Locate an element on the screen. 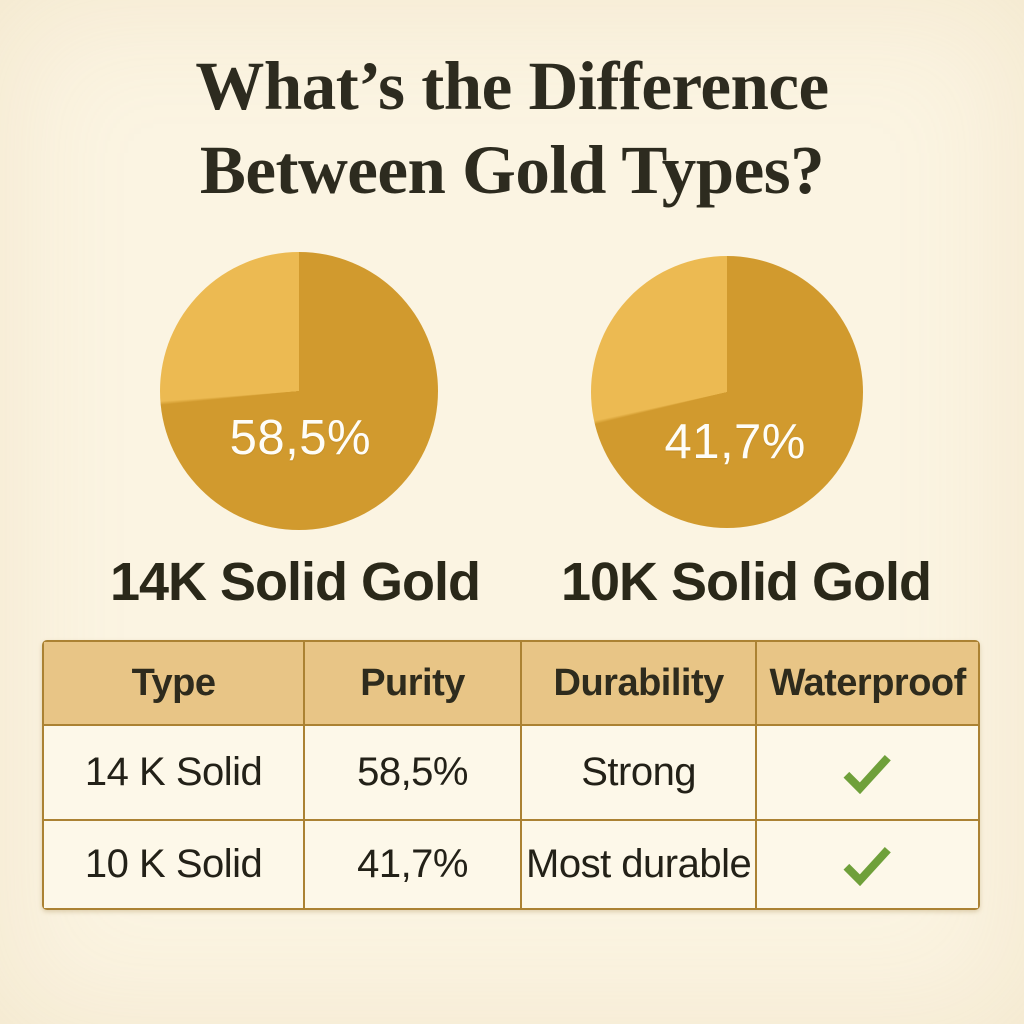 The width and height of the screenshot is (1024, 1024). table-cell-purity-10k: 41,7% is located at coordinates (412, 864).